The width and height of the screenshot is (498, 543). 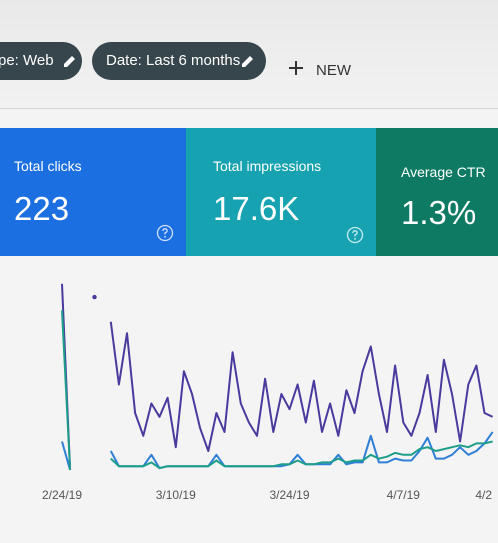 What do you see at coordinates (48, 166) in the screenshot?
I see `metric-label: Total clicks` at bounding box center [48, 166].